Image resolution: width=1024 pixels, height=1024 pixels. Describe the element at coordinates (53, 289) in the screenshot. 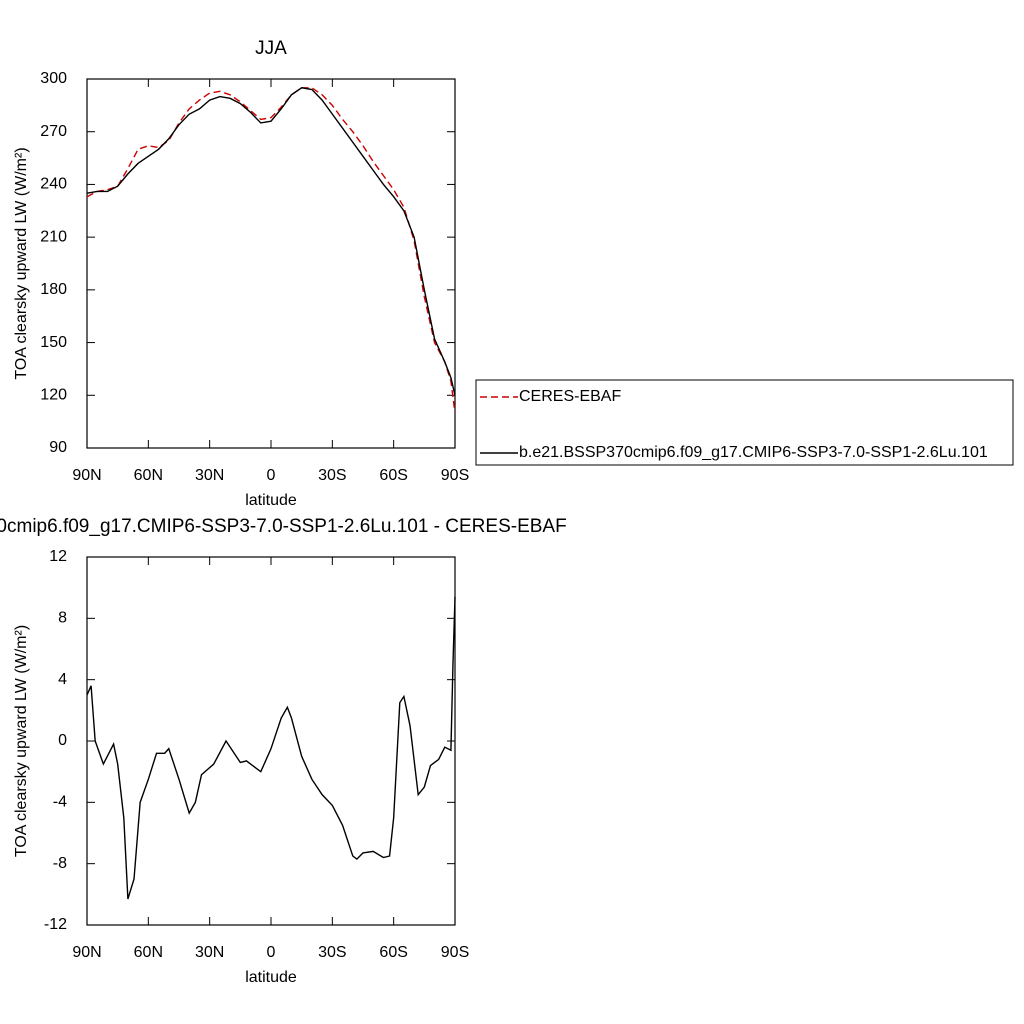

I see `y-tick-label: 180` at that location.